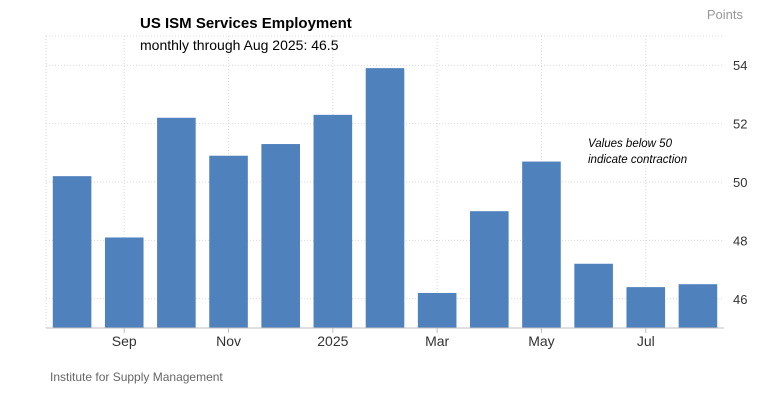 The height and width of the screenshot is (410, 760). Describe the element at coordinates (740, 299) in the screenshot. I see `y-tick-label: 46` at that location.